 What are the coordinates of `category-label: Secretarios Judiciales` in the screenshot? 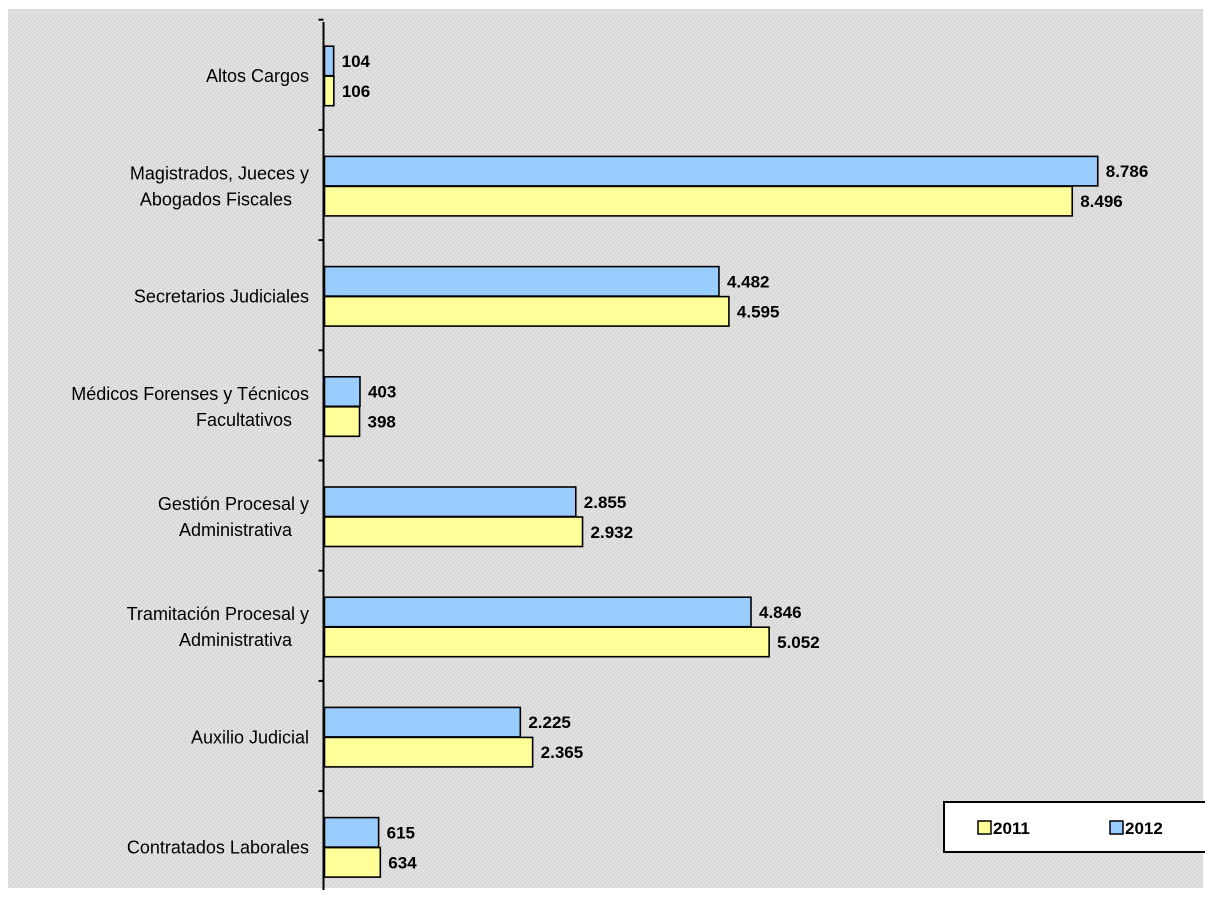 It's located at (221, 297).